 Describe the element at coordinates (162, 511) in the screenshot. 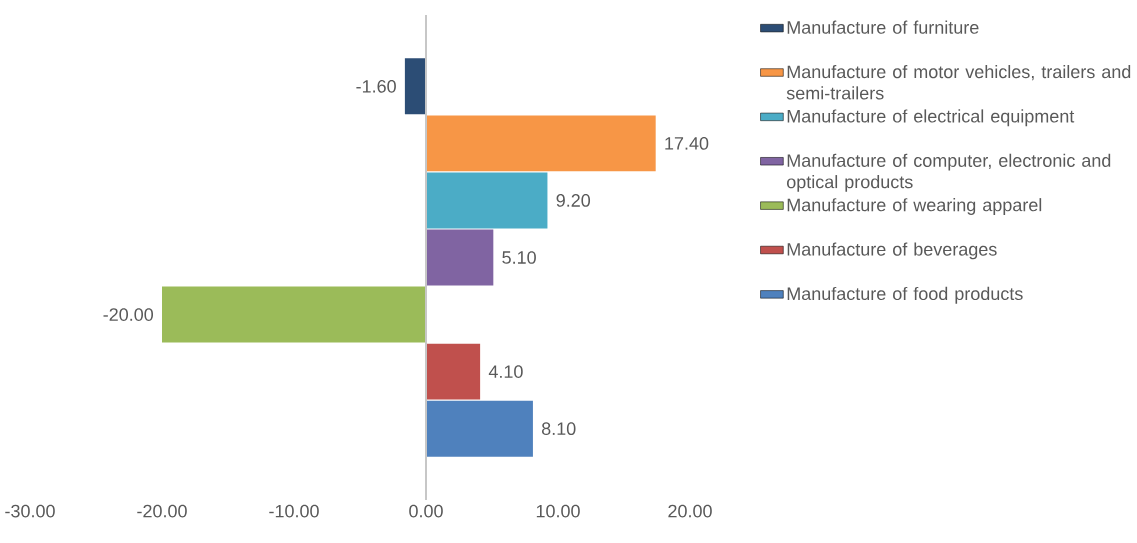

I see `x-tick-label: -20.00` at that location.